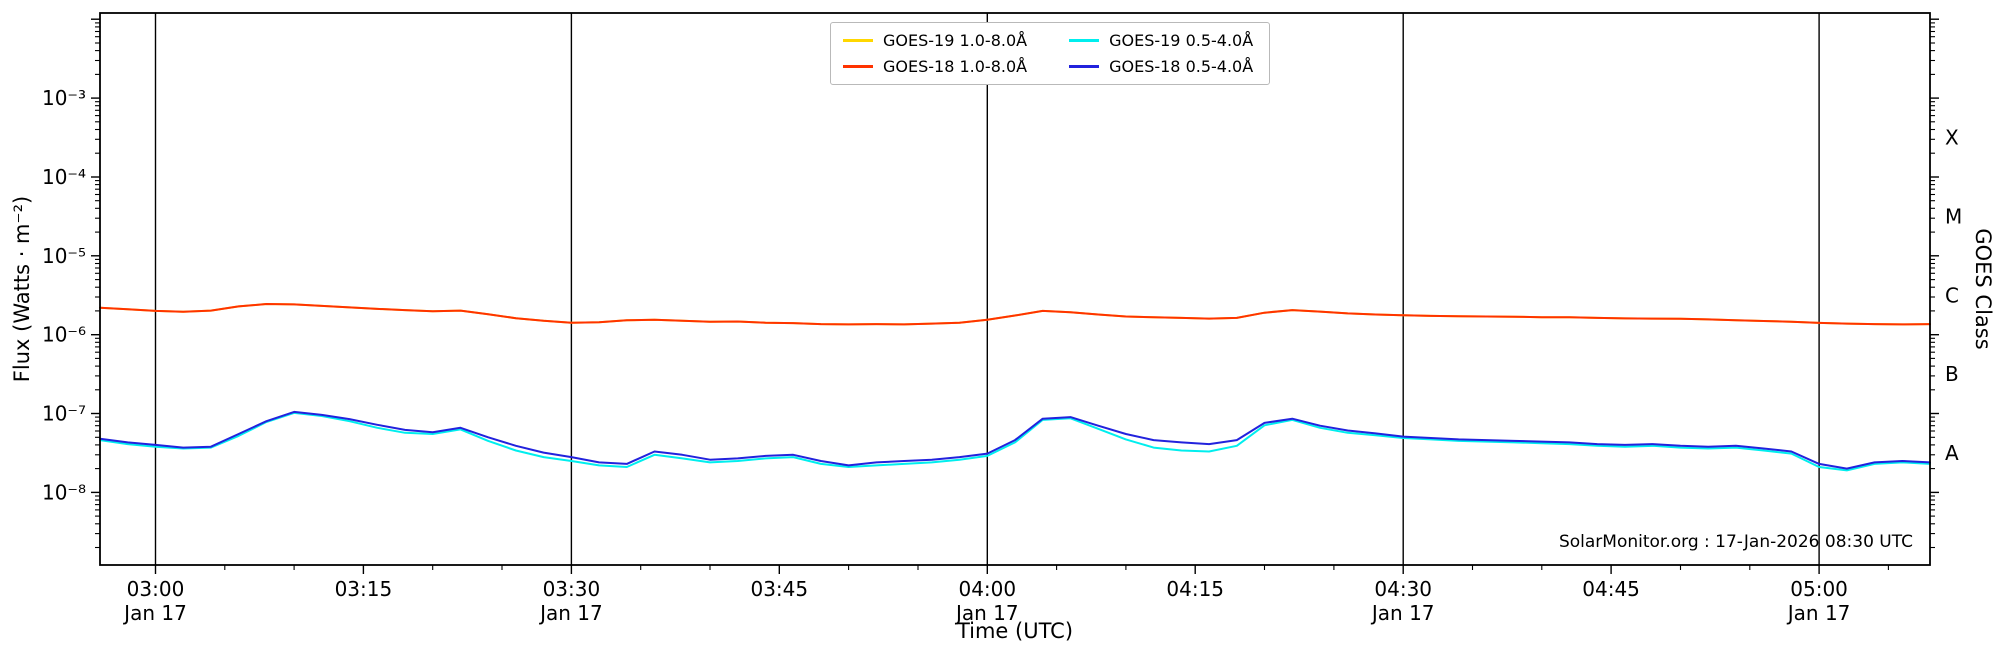 The width and height of the screenshot is (2000, 650). What do you see at coordinates (572, 589) in the screenshot?
I see `x-tick-label: 03:30` at bounding box center [572, 589].